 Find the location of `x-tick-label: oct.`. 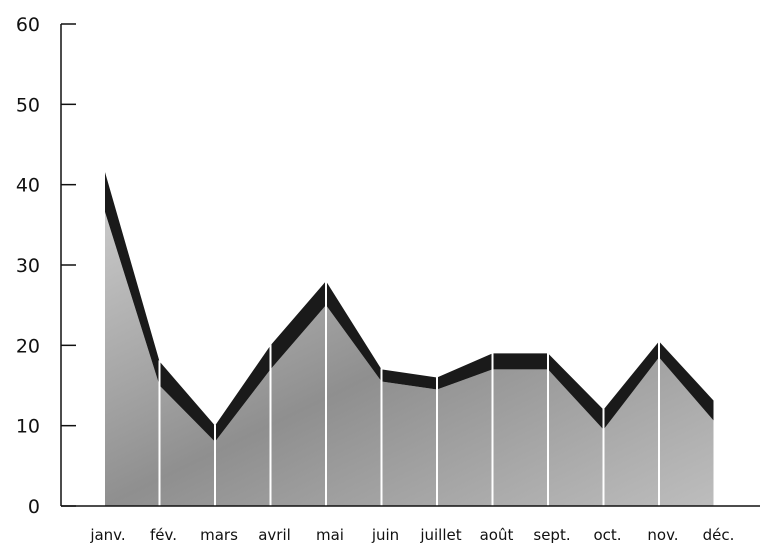

x-tick-label: oct. is located at coordinates (607, 535).